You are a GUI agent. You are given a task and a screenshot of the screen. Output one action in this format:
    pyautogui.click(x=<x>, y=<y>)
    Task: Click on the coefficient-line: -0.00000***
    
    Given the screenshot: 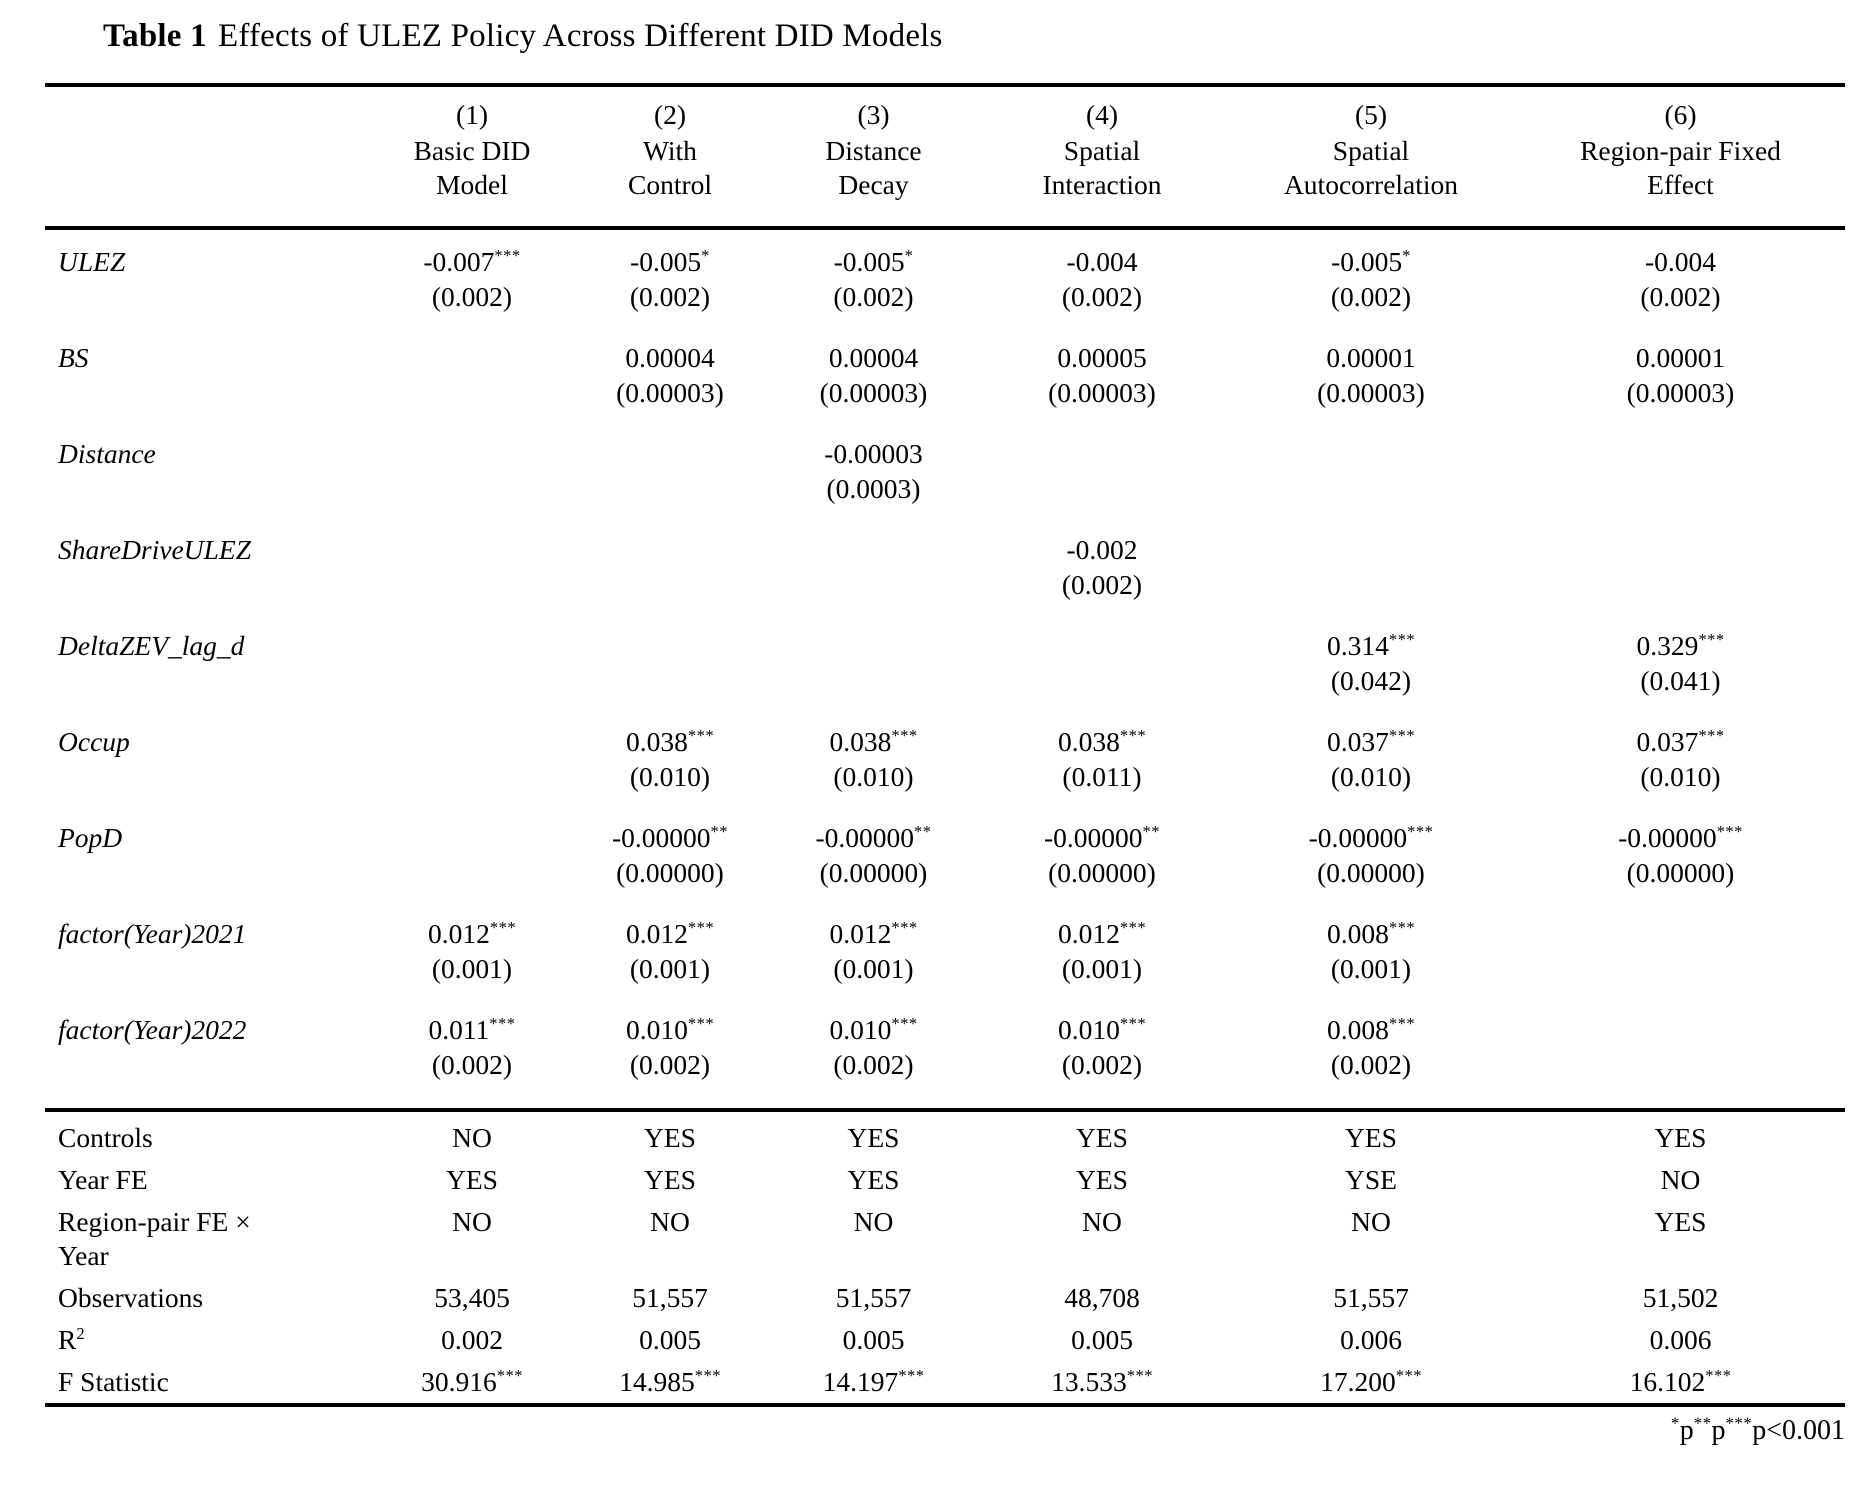 What is the action you would take?
    pyautogui.click(x=1371, y=837)
    